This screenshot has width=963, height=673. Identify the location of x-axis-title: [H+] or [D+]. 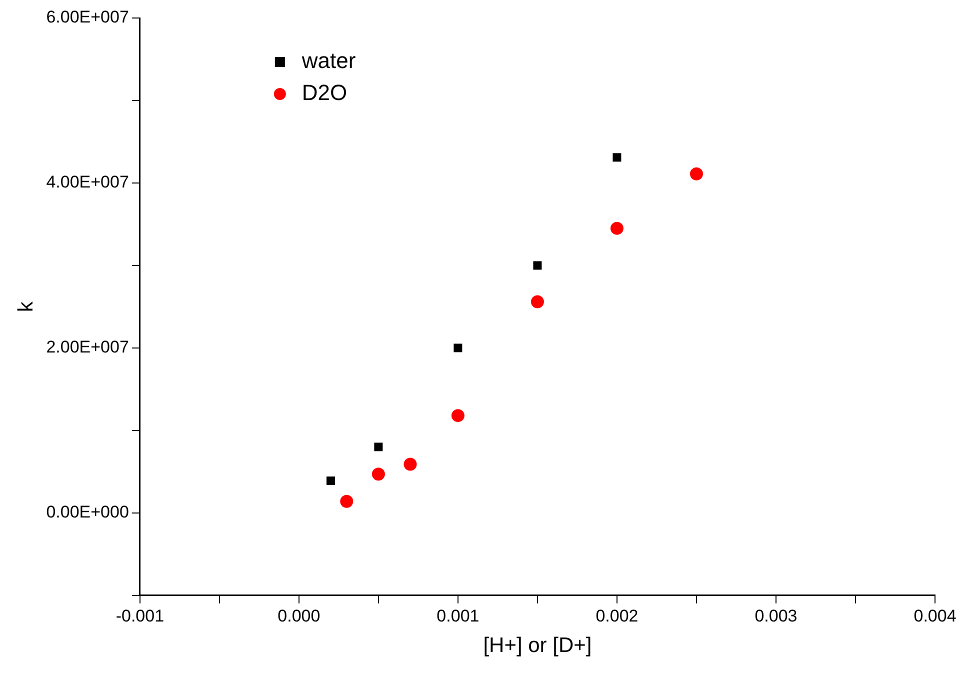
(537, 646).